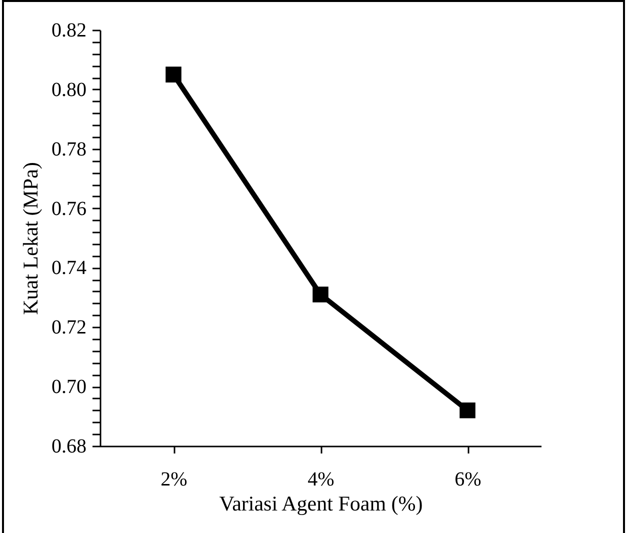 Image resolution: width=629 pixels, height=533 pixels. What do you see at coordinates (321, 479) in the screenshot?
I see `x-tick-label: 4%` at bounding box center [321, 479].